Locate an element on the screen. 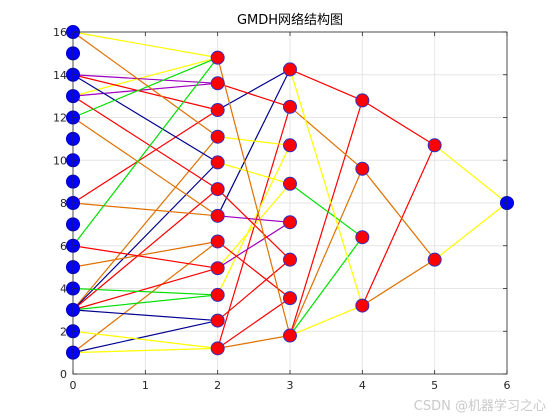 The image size is (560, 420). x-tick-label: 4 is located at coordinates (362, 385).